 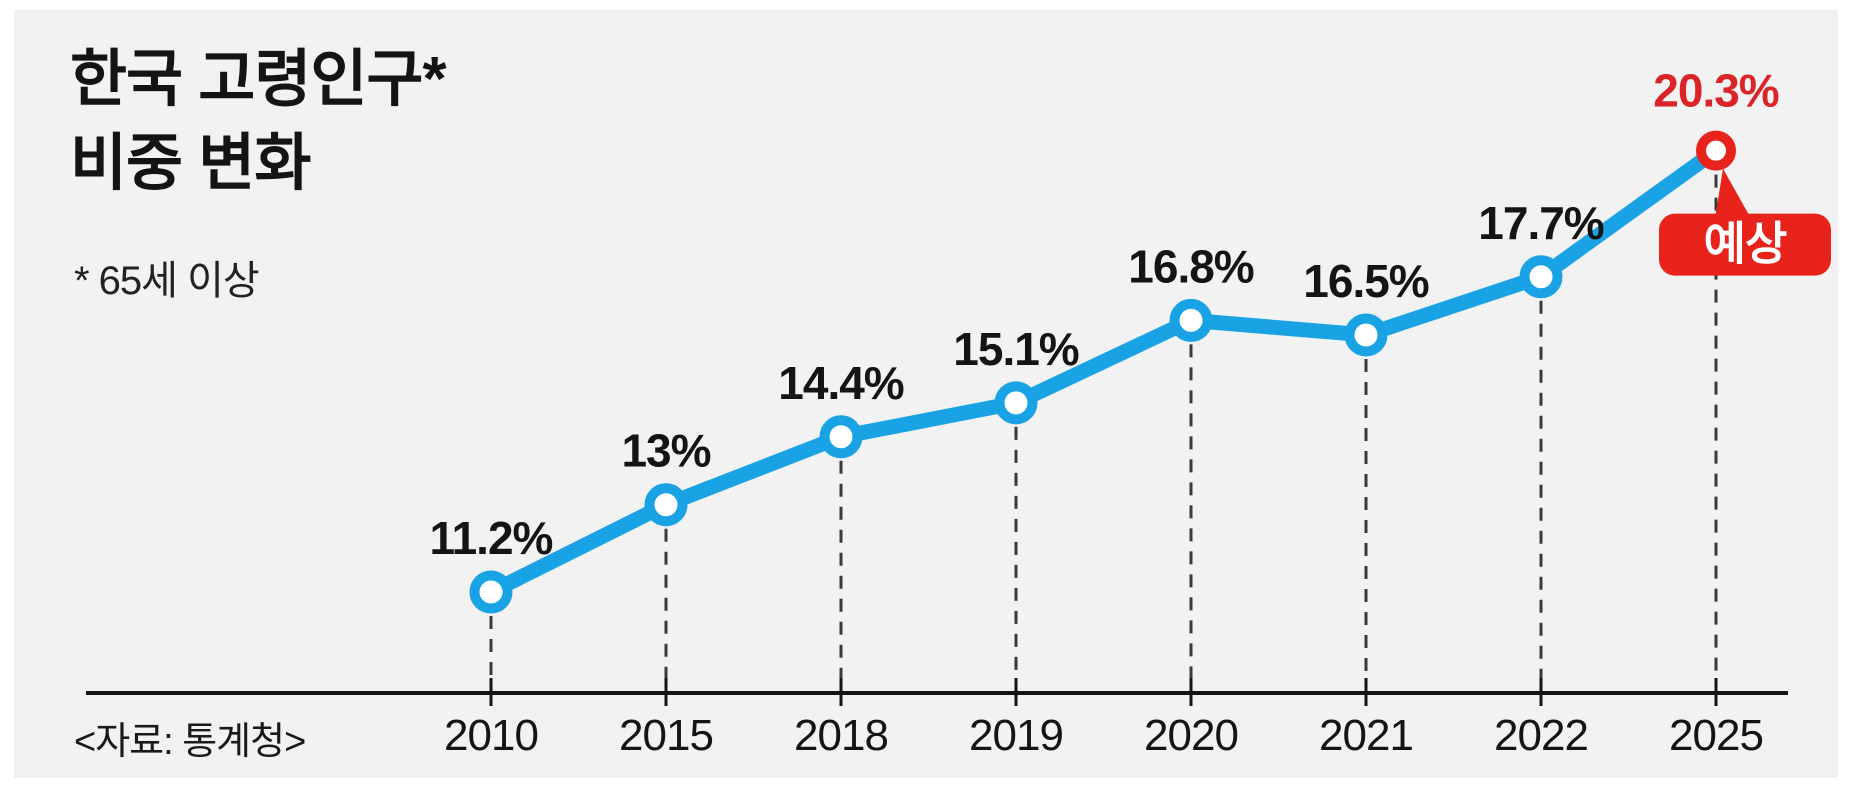 I want to click on chart-title-line2: 비중 변화, so click(x=190, y=163).